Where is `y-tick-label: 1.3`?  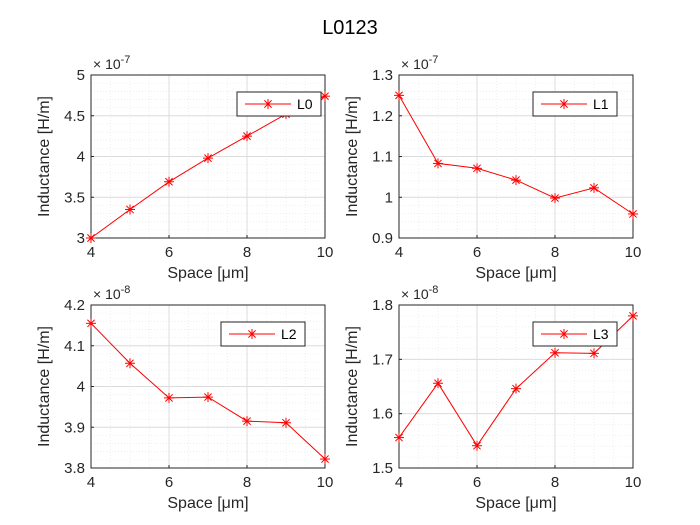
y-tick-label: 1.3 is located at coordinates (382, 75).